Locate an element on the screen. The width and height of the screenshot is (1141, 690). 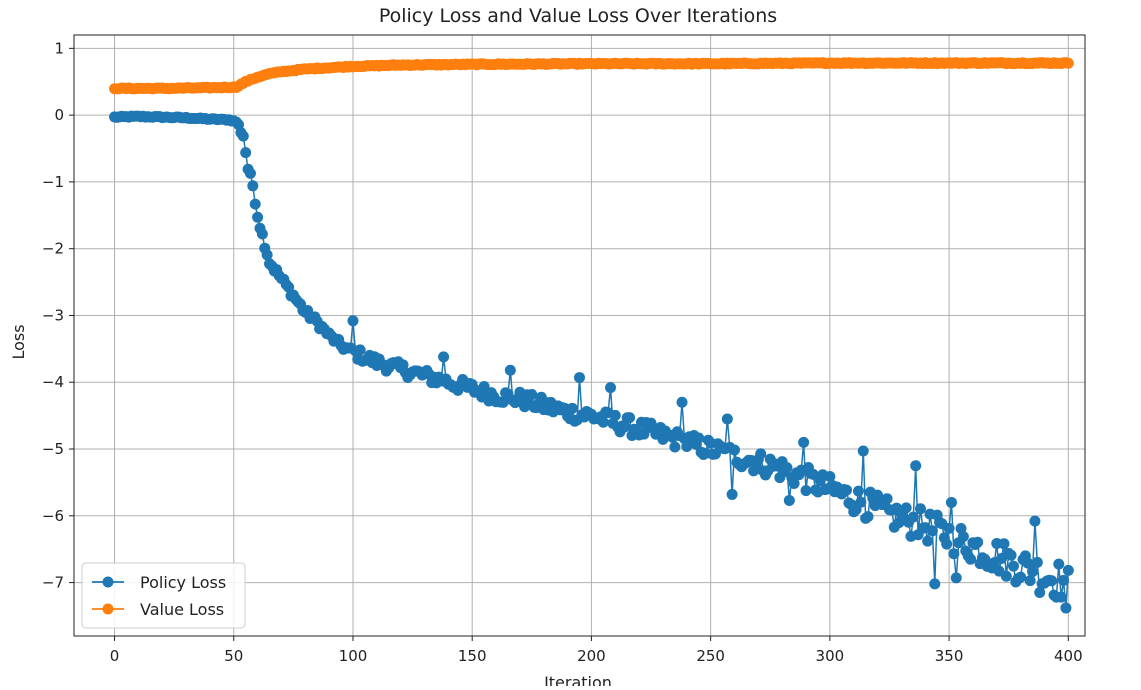
legend-box is located at coordinates (163, 595).